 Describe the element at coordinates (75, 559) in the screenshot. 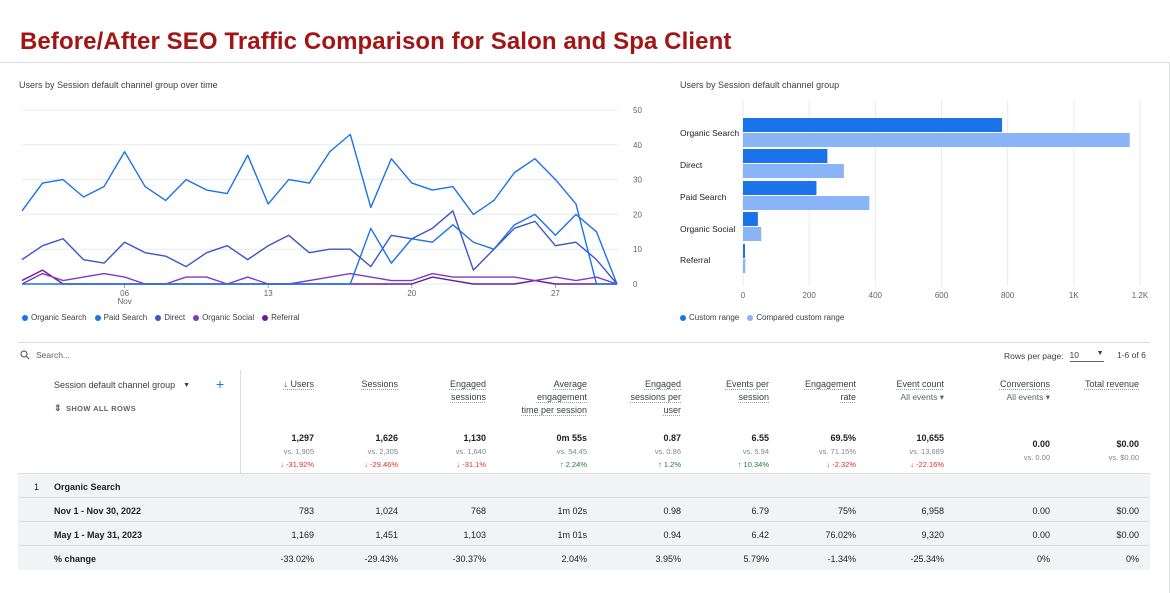

I see `row-label: % change` at that location.